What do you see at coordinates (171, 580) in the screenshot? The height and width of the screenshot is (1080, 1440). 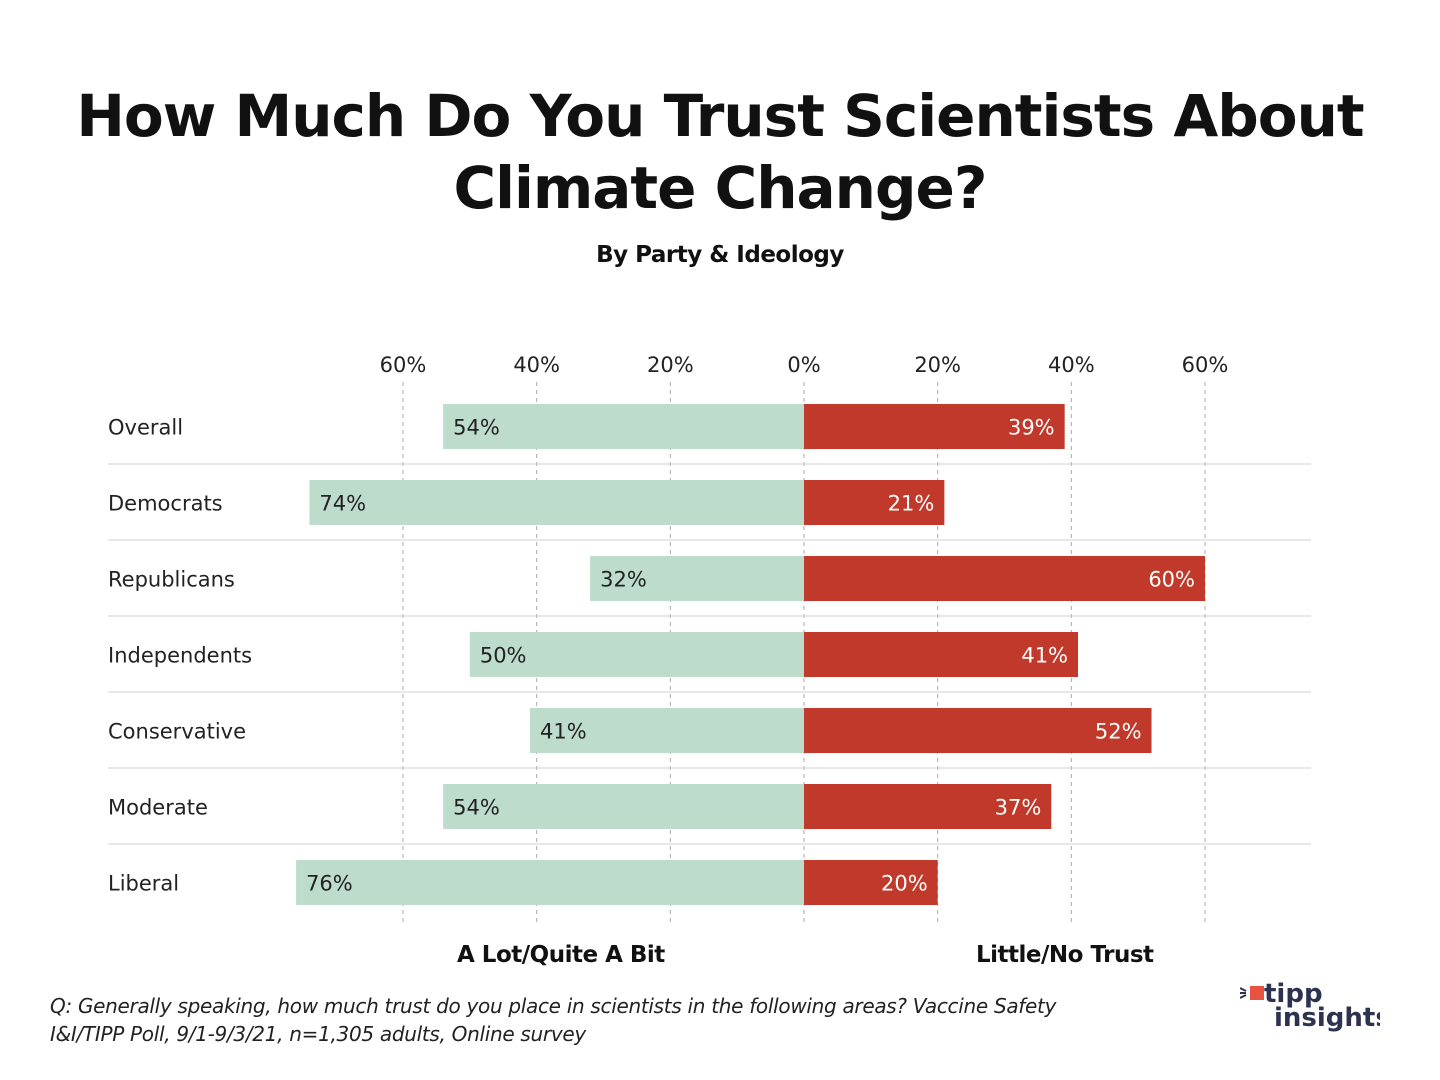 I see `category-label: Republicans` at bounding box center [171, 580].